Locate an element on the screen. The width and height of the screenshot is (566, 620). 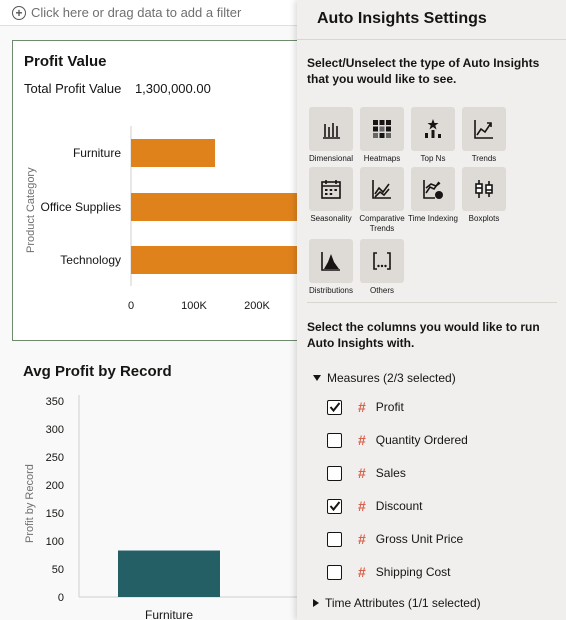
y-tick-label: 100 is located at coordinates (55, 542).